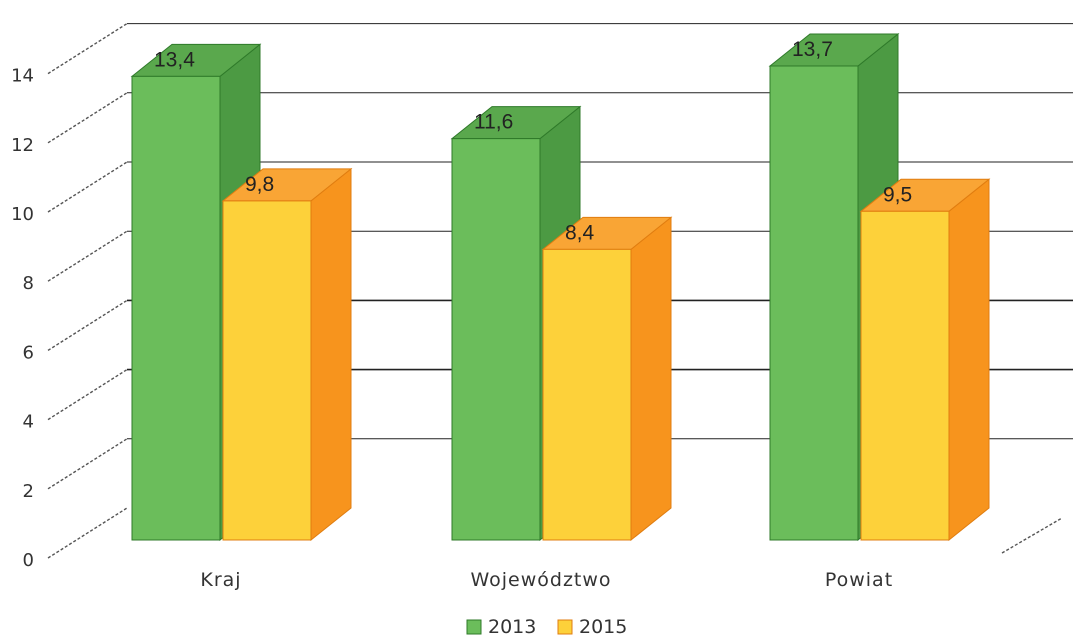 The image size is (1073, 638). I want to click on legend-swatch-2015, so click(565, 627).